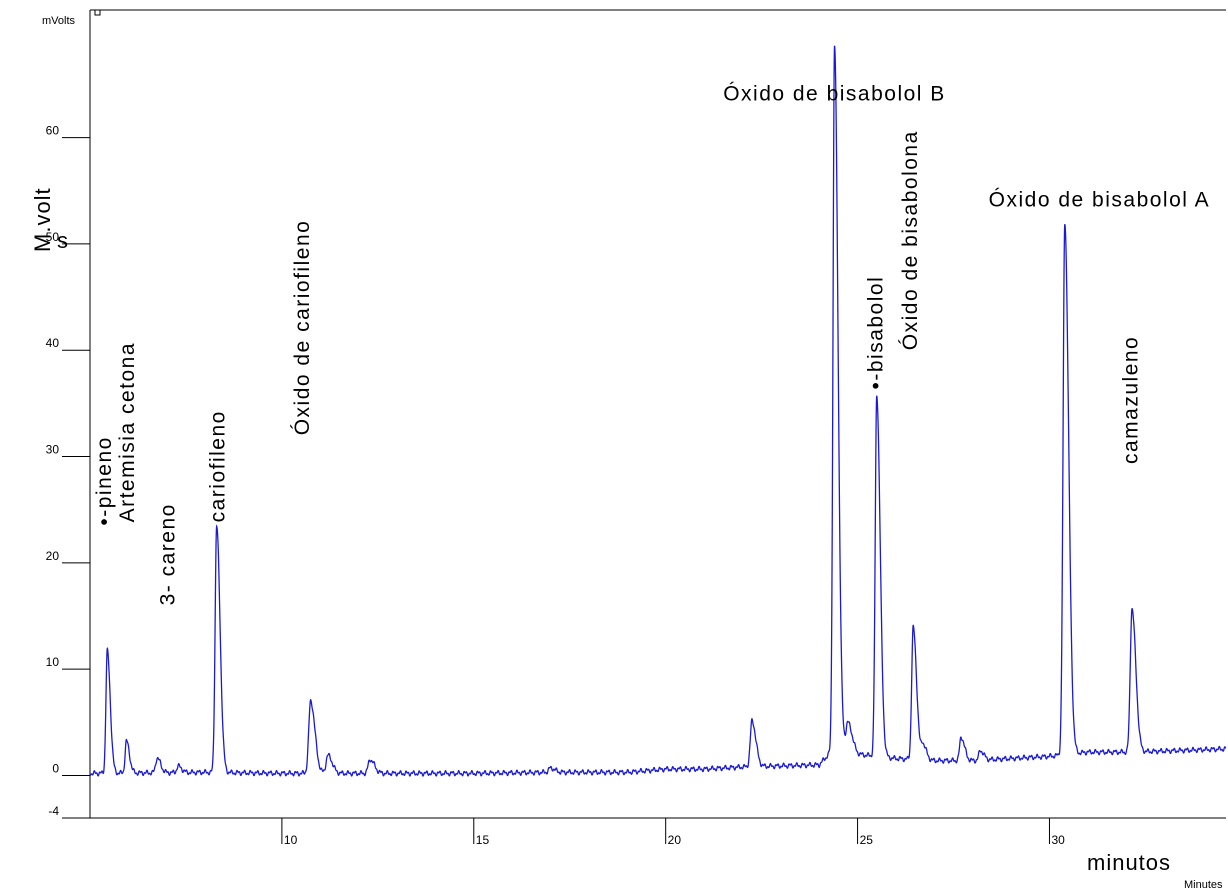 This screenshot has height=892, width=1228. I want to click on y-tick-label-40: 40, so click(53, 343).